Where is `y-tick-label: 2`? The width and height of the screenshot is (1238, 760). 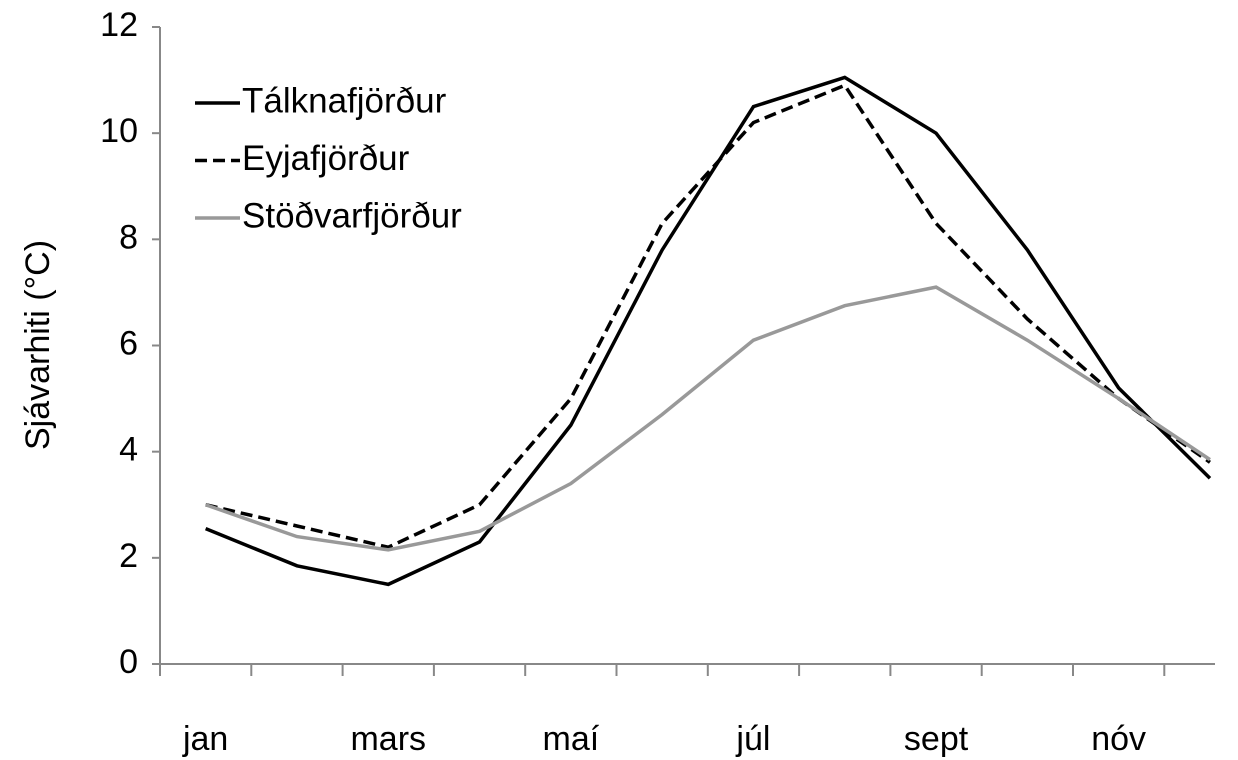 y-tick-label: 2 is located at coordinates (128, 556).